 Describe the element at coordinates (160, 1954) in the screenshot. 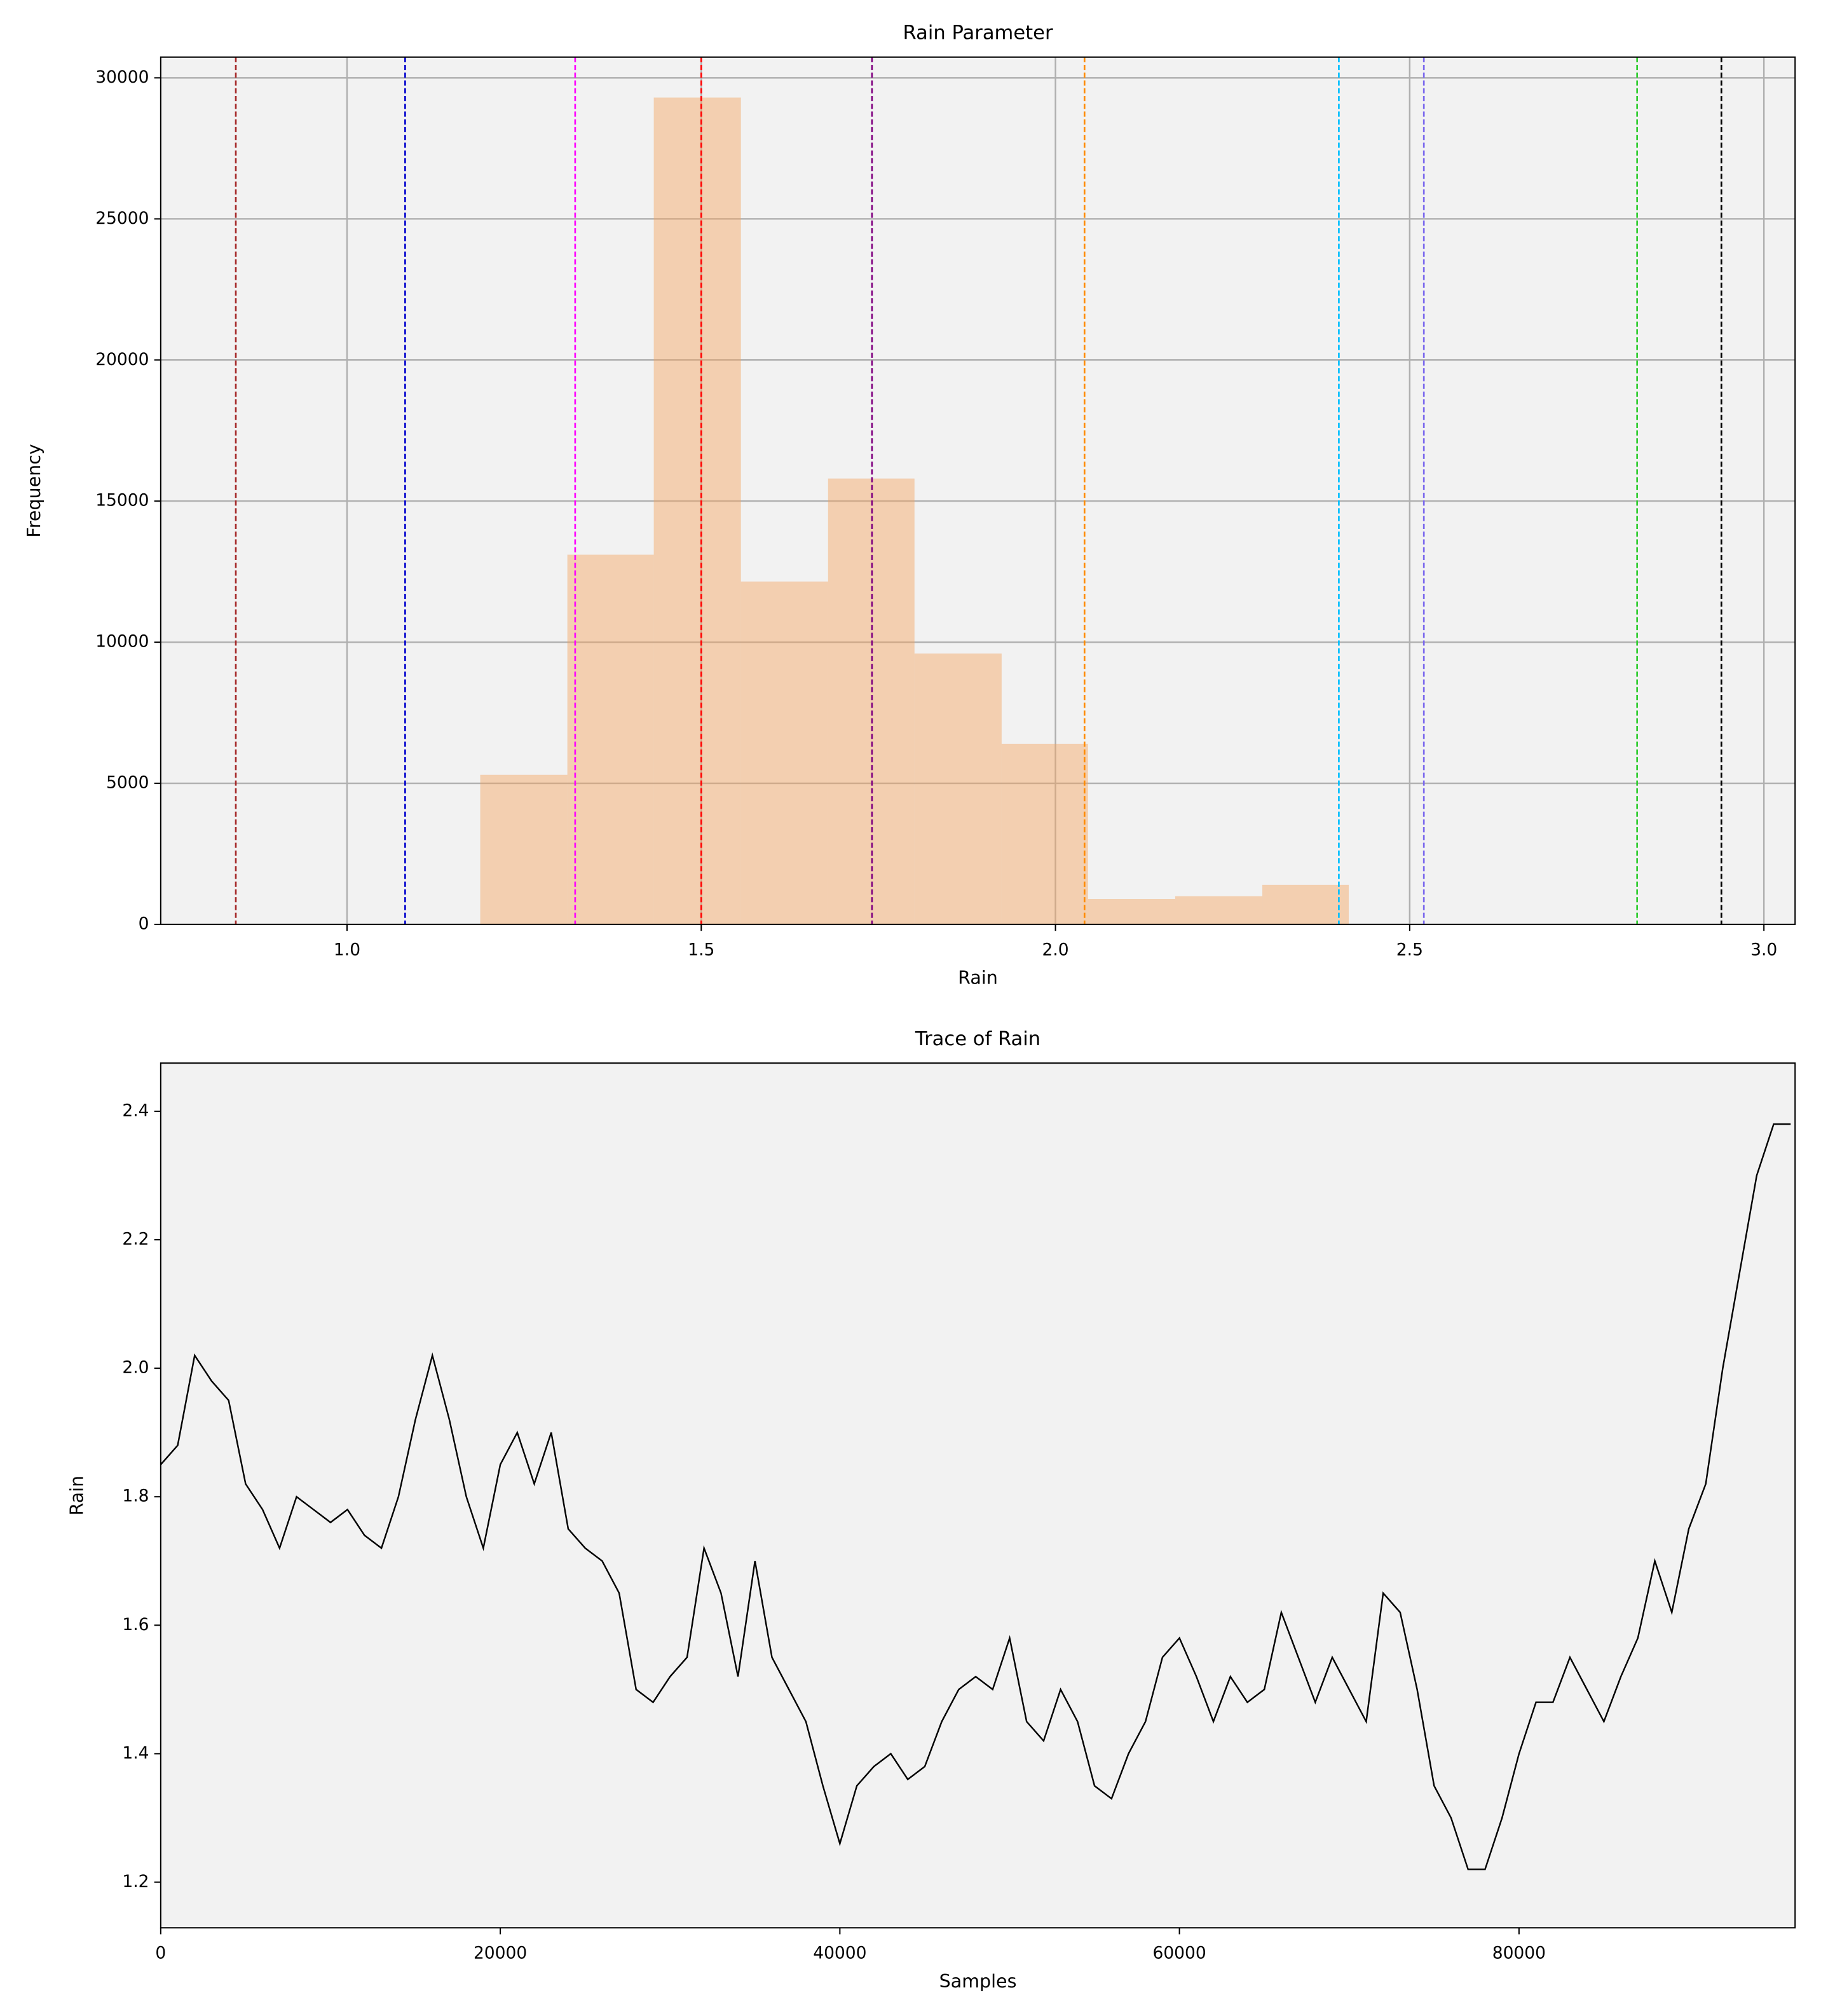

I see `x-tick-label: 0` at that location.